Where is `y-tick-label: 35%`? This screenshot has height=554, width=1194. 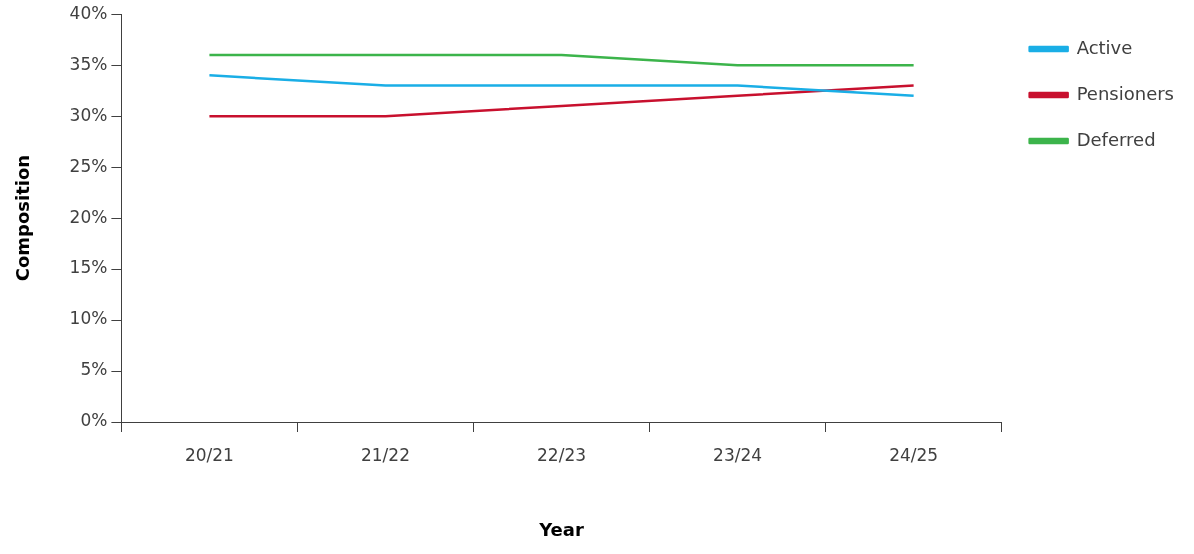
y-tick-label: 35% is located at coordinates (88, 63).